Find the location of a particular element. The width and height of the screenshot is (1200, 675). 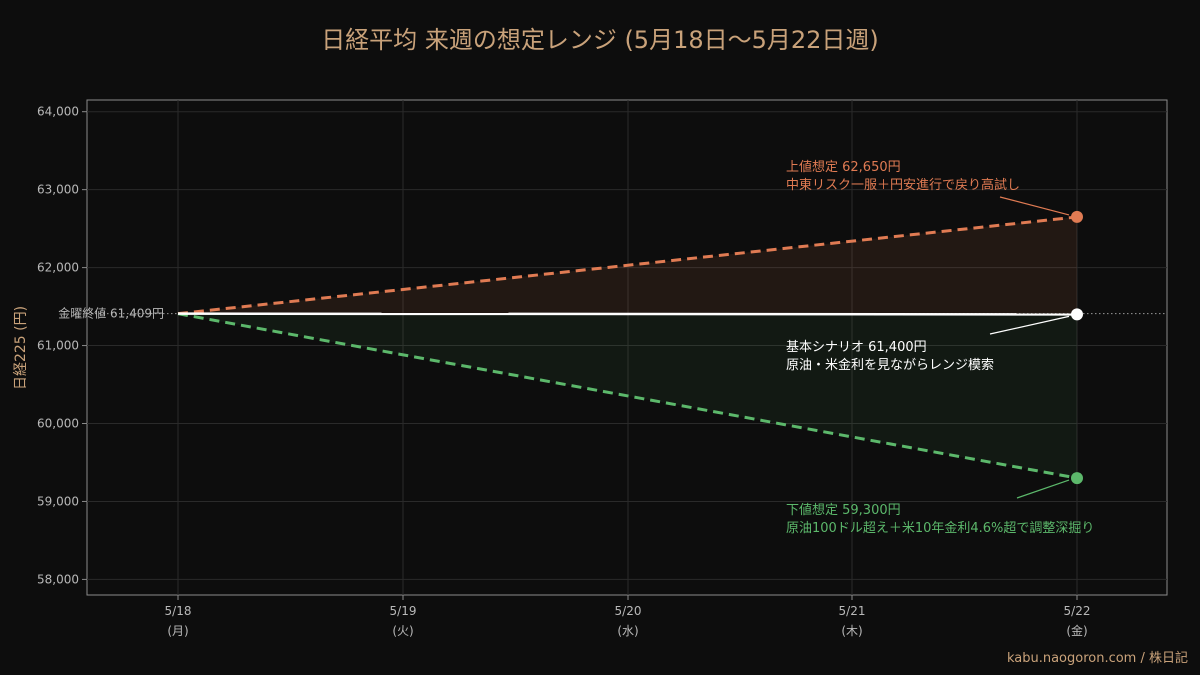

x-tick-label-date: 5/21 is located at coordinates (852, 611).